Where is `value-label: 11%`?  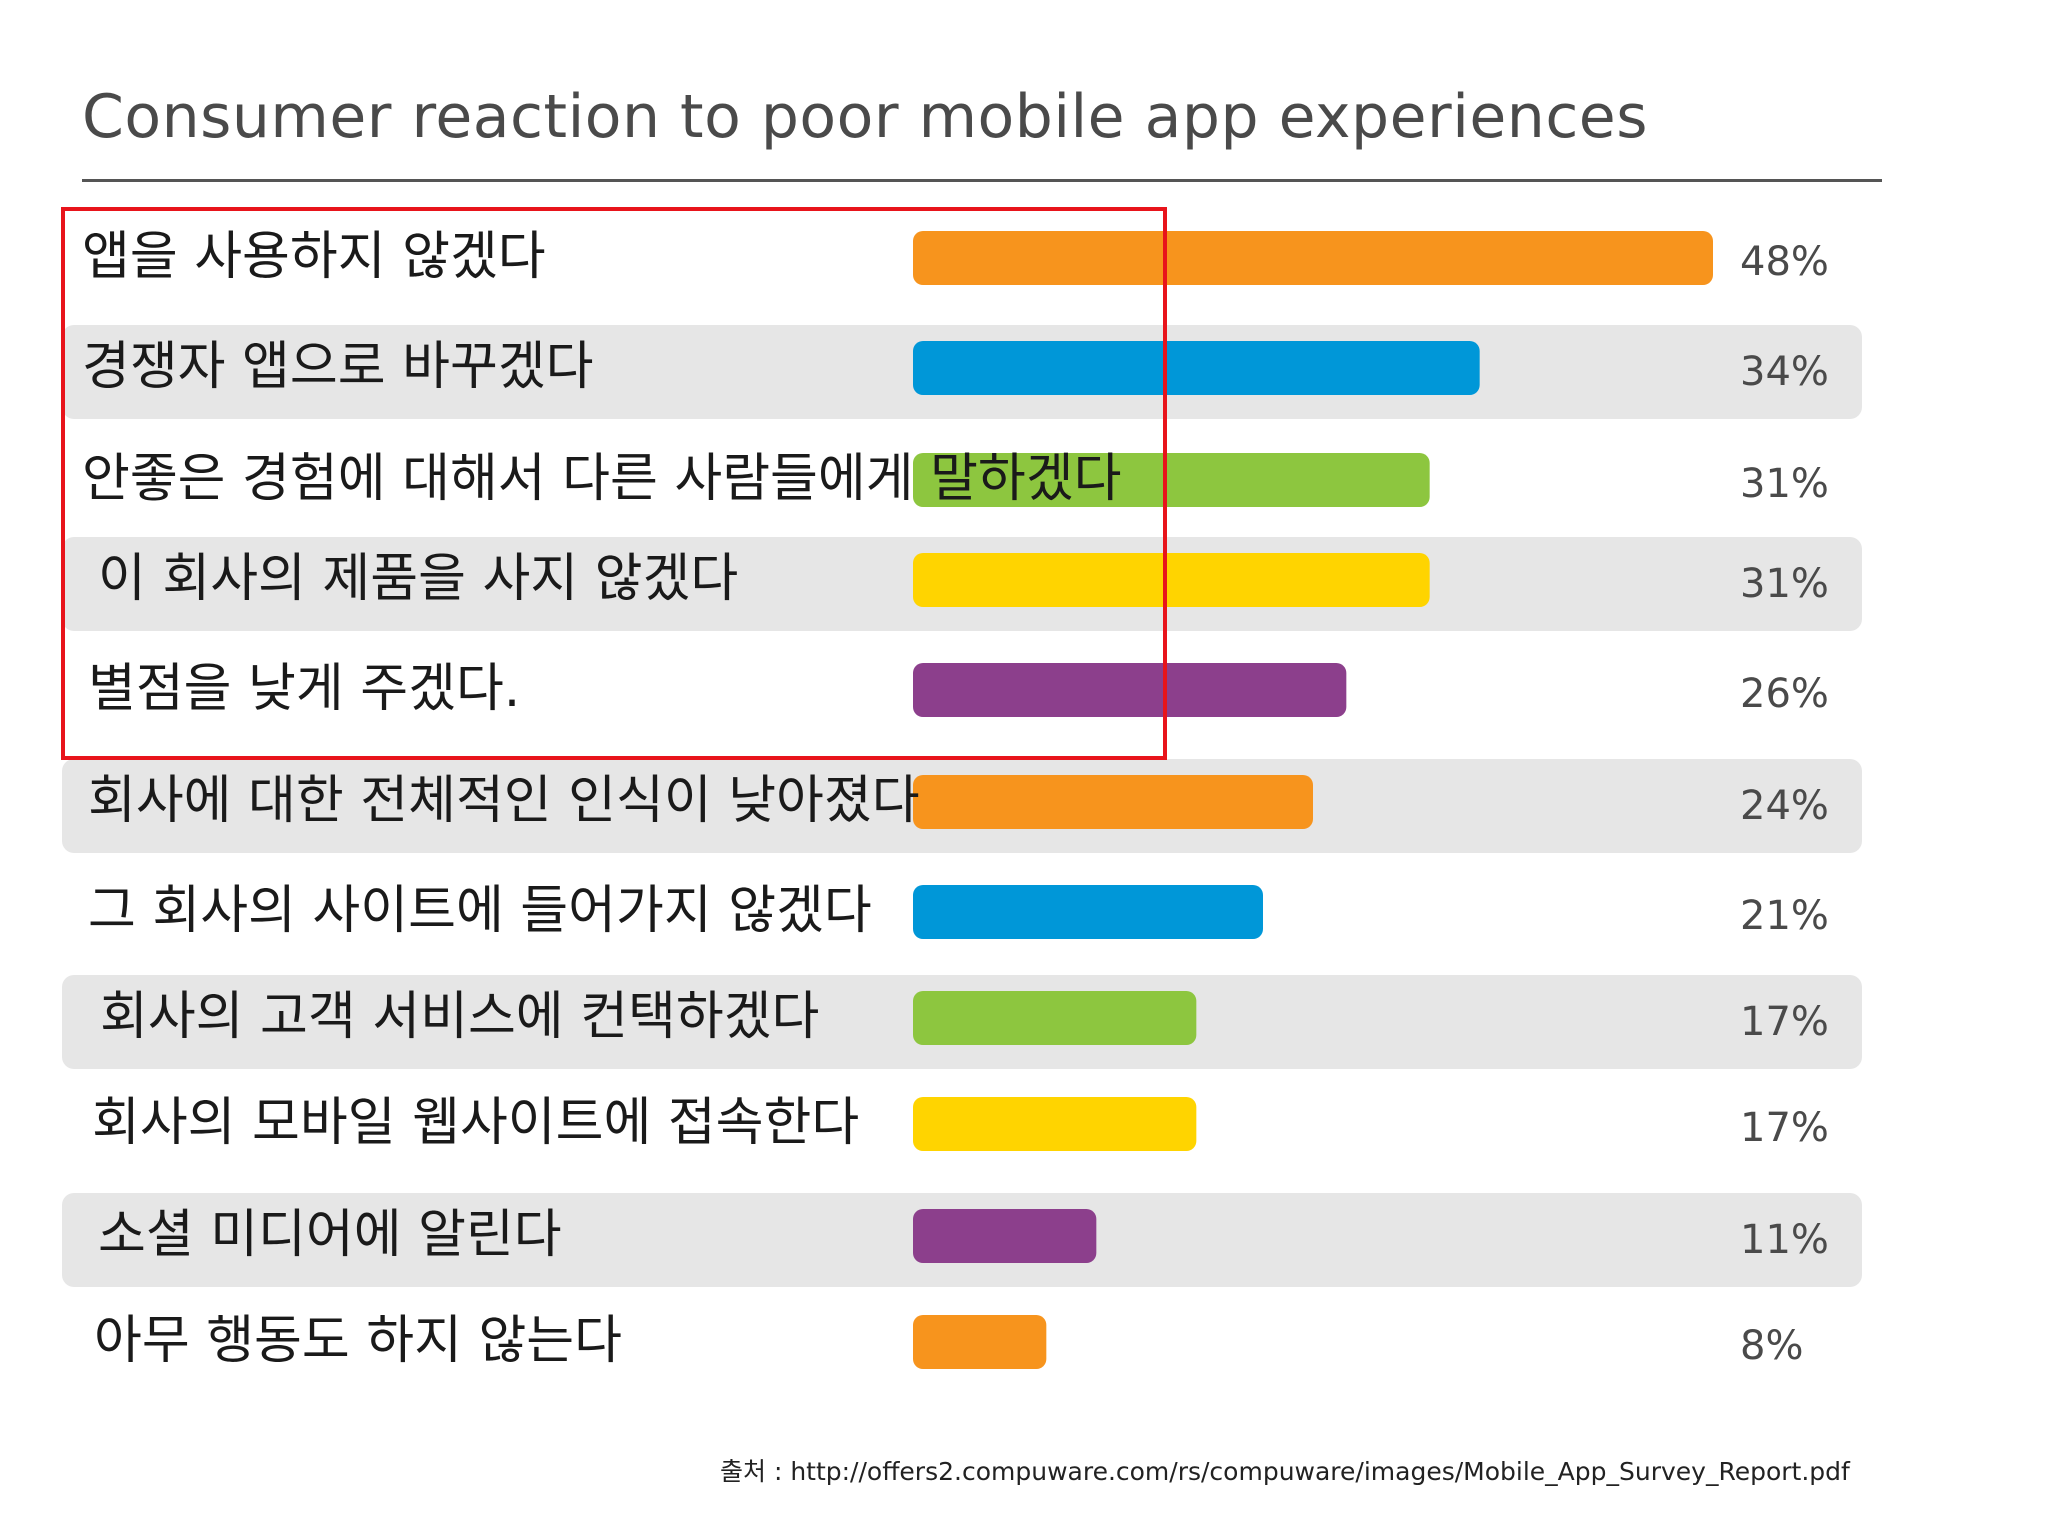
value-label: 11% is located at coordinates (1784, 1240).